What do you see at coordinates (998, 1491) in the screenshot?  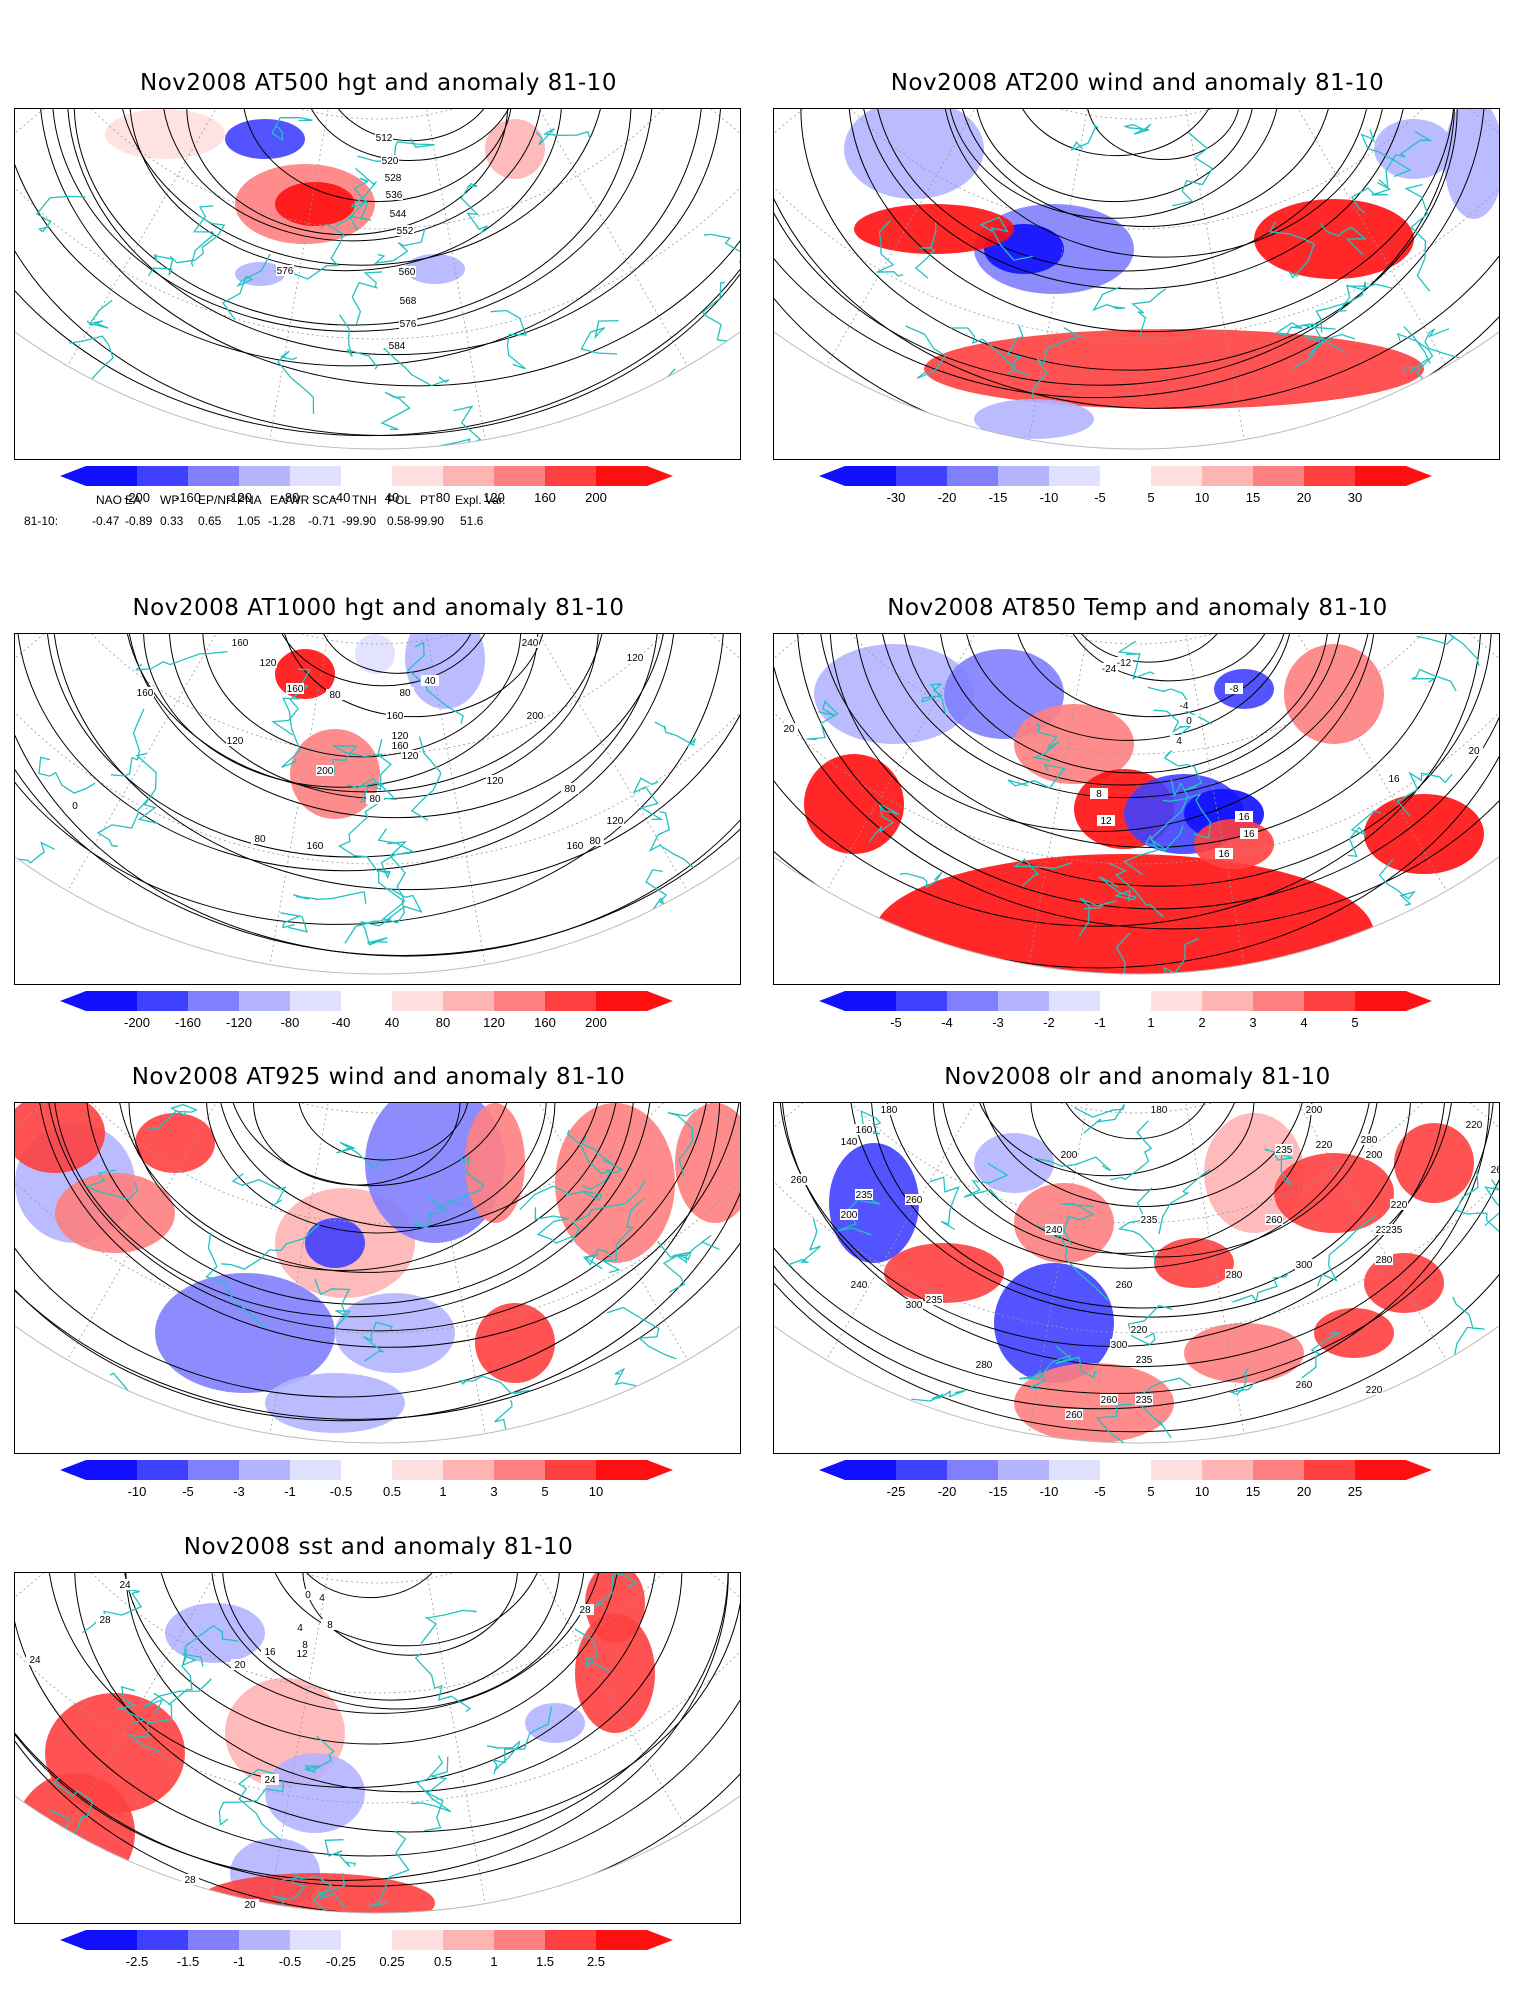 I see `colorbar-tick-label: -15` at bounding box center [998, 1491].